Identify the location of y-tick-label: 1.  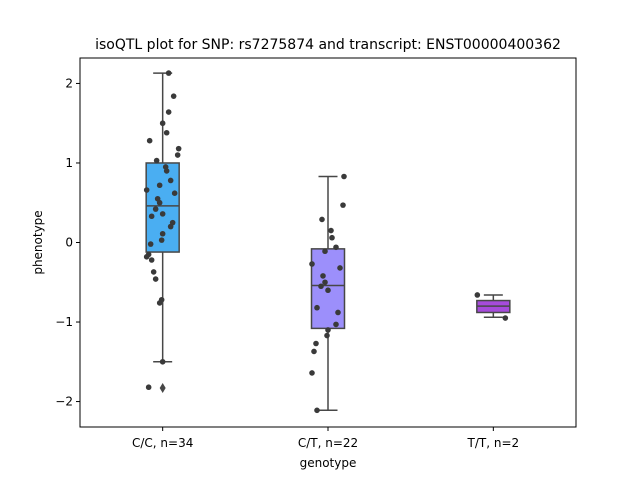
(69, 163).